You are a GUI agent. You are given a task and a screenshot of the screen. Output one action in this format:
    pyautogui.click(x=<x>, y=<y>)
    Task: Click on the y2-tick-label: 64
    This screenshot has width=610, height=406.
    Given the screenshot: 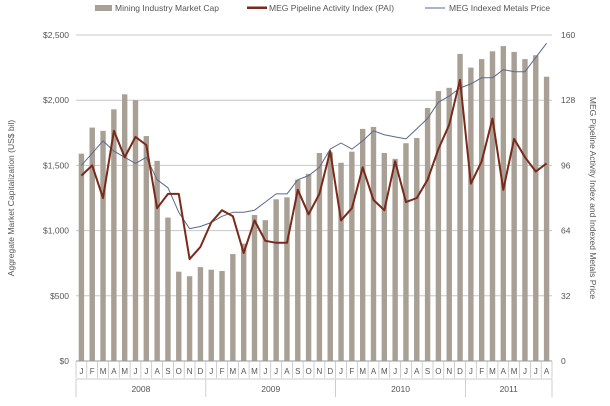 What is the action you would take?
    pyautogui.click(x=566, y=231)
    